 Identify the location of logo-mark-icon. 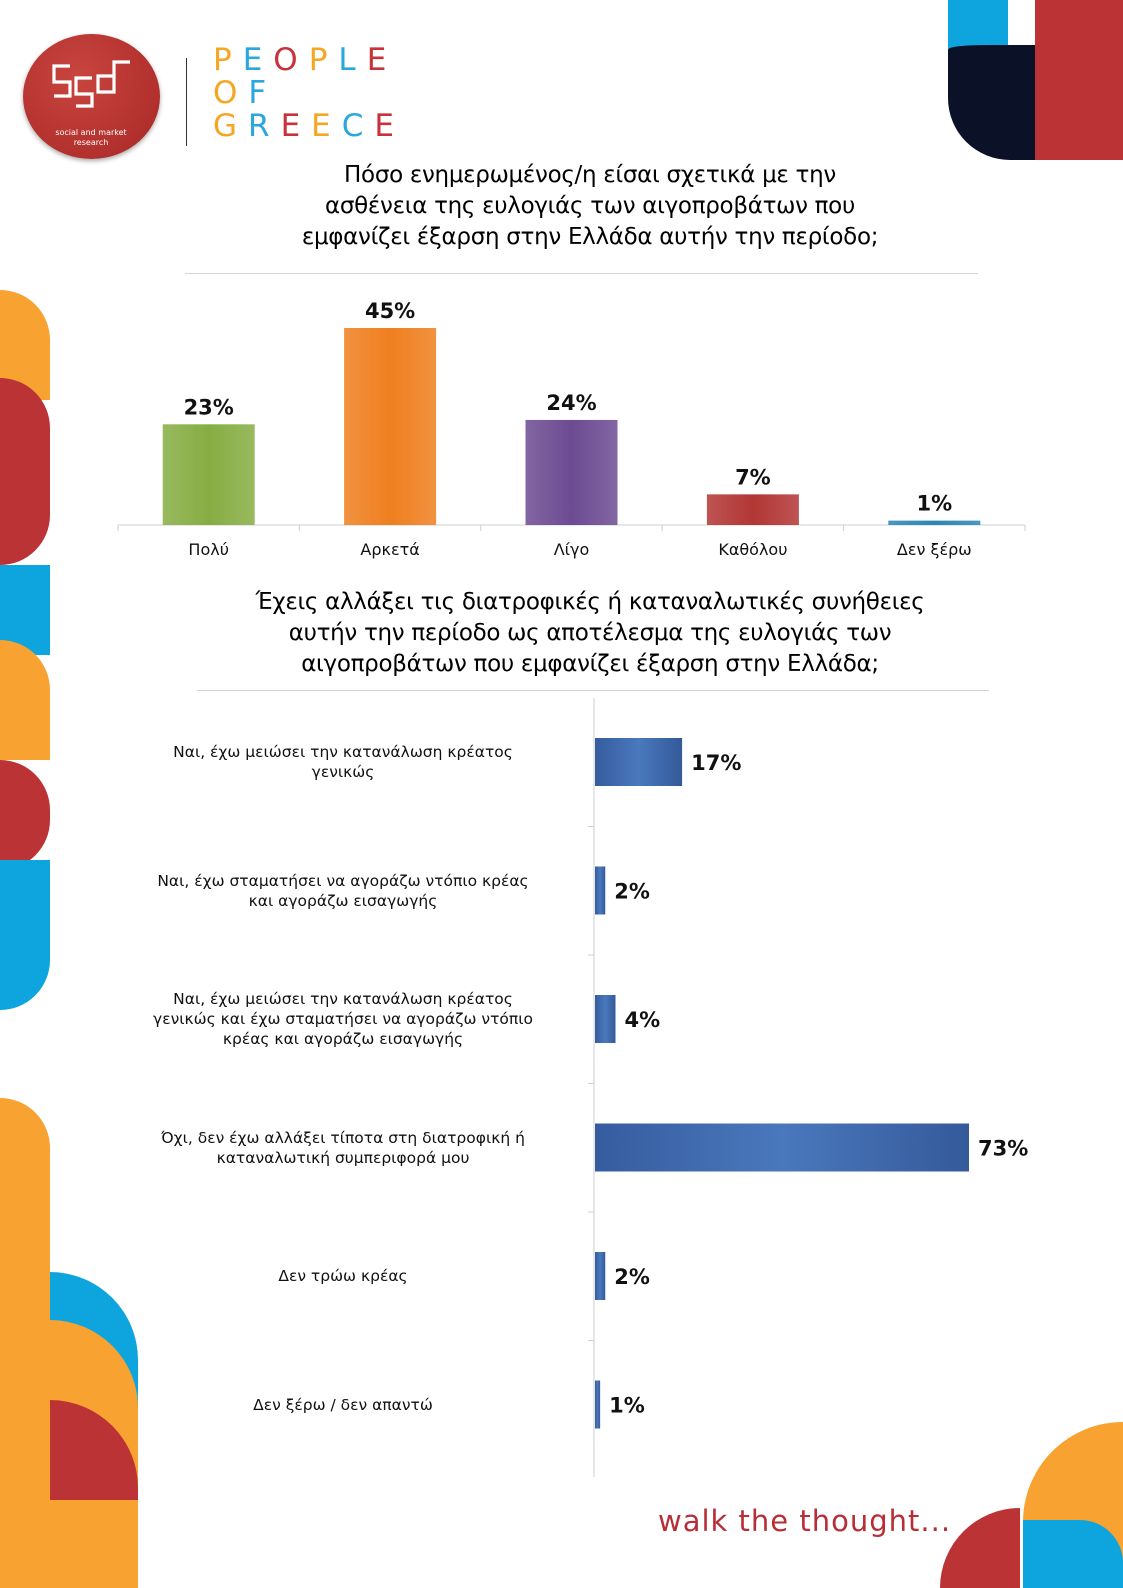
(91, 84).